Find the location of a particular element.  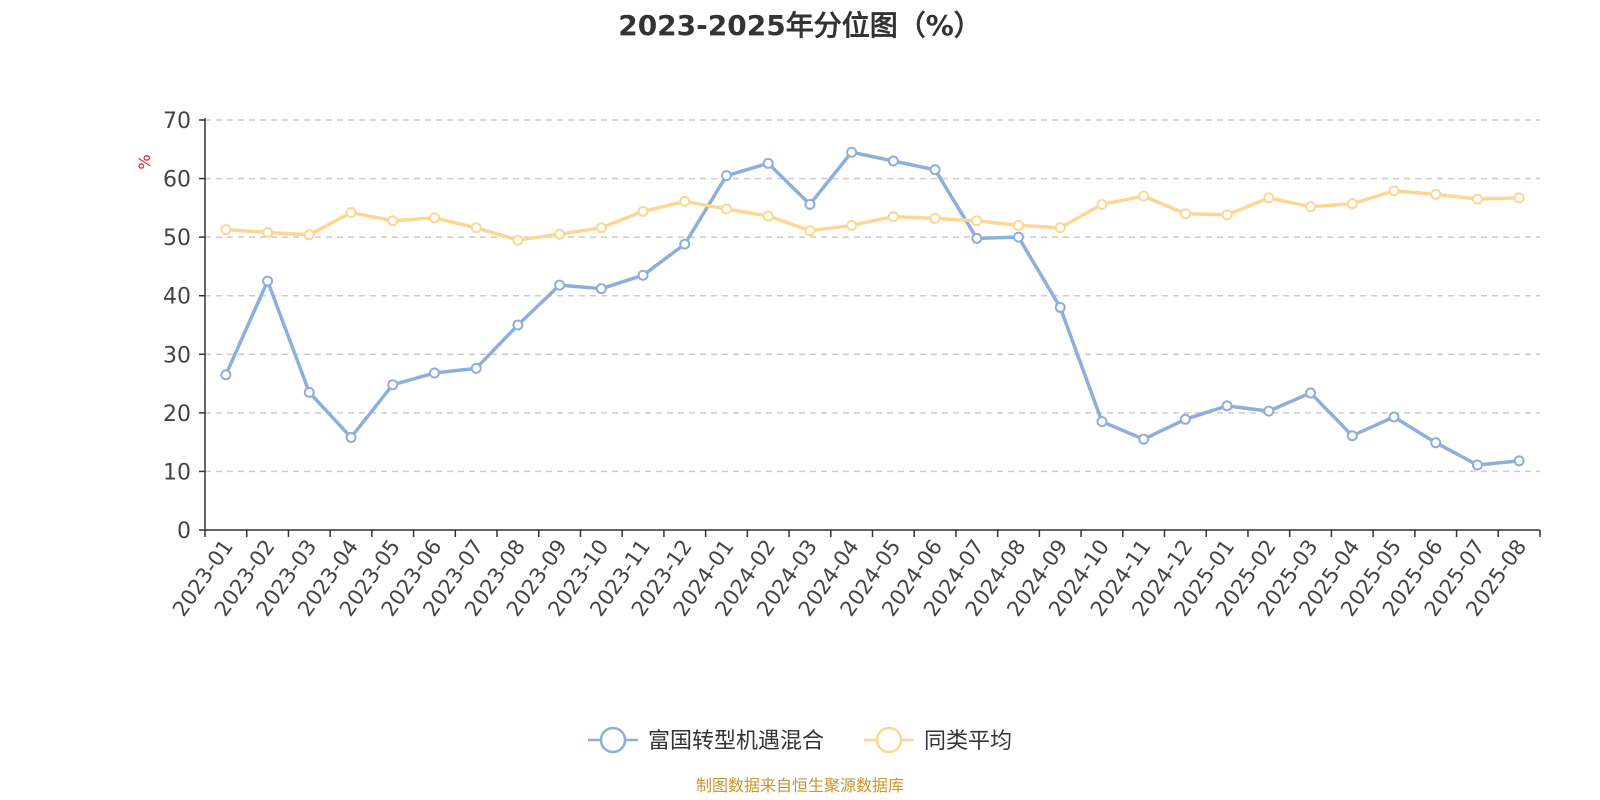

y-tick-label: 10 is located at coordinates (177, 472).